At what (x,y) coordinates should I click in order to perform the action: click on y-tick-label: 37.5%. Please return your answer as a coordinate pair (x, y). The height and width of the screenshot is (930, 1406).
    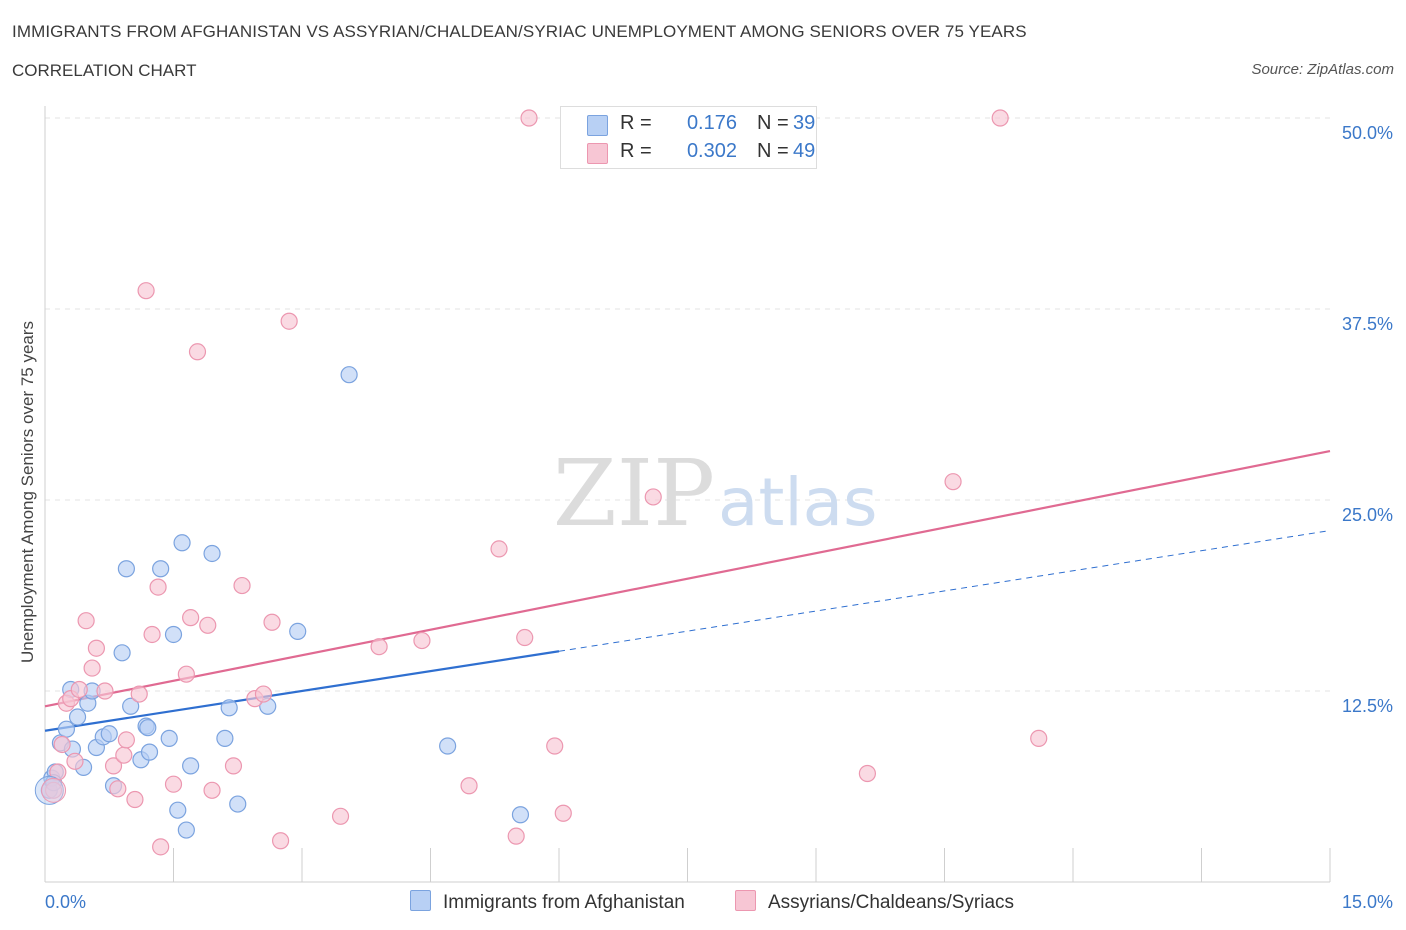
    Looking at the image, I should click on (1367, 324).